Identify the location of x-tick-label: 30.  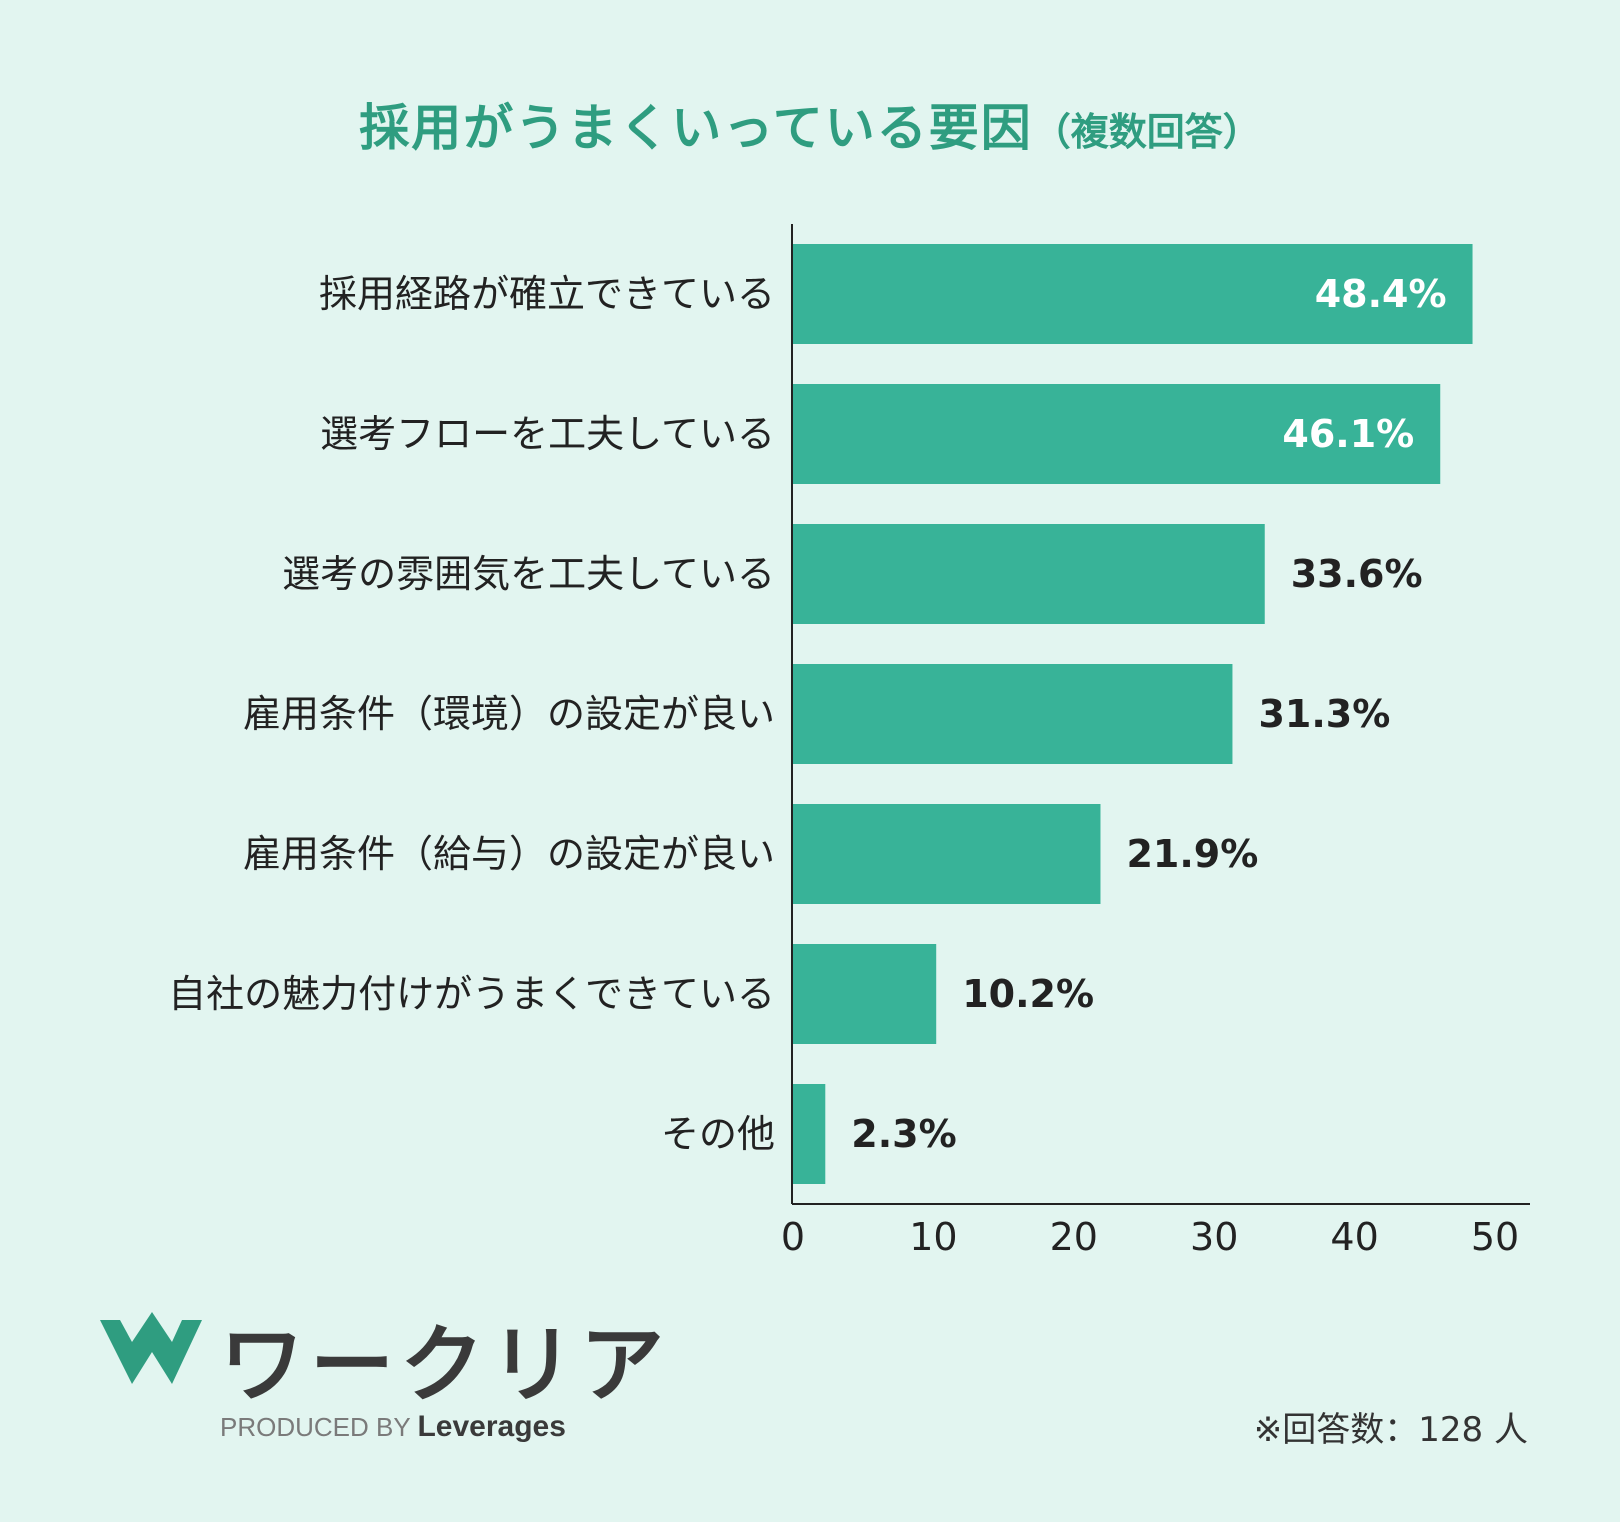
(1214, 1237).